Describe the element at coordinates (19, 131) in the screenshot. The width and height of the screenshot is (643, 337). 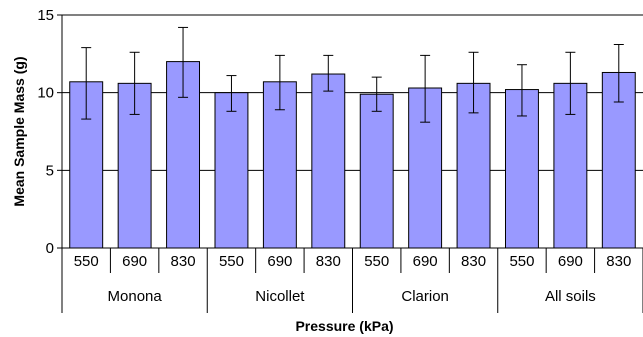
I see `y-axis-title: Mean Sample Mass (g)` at that location.